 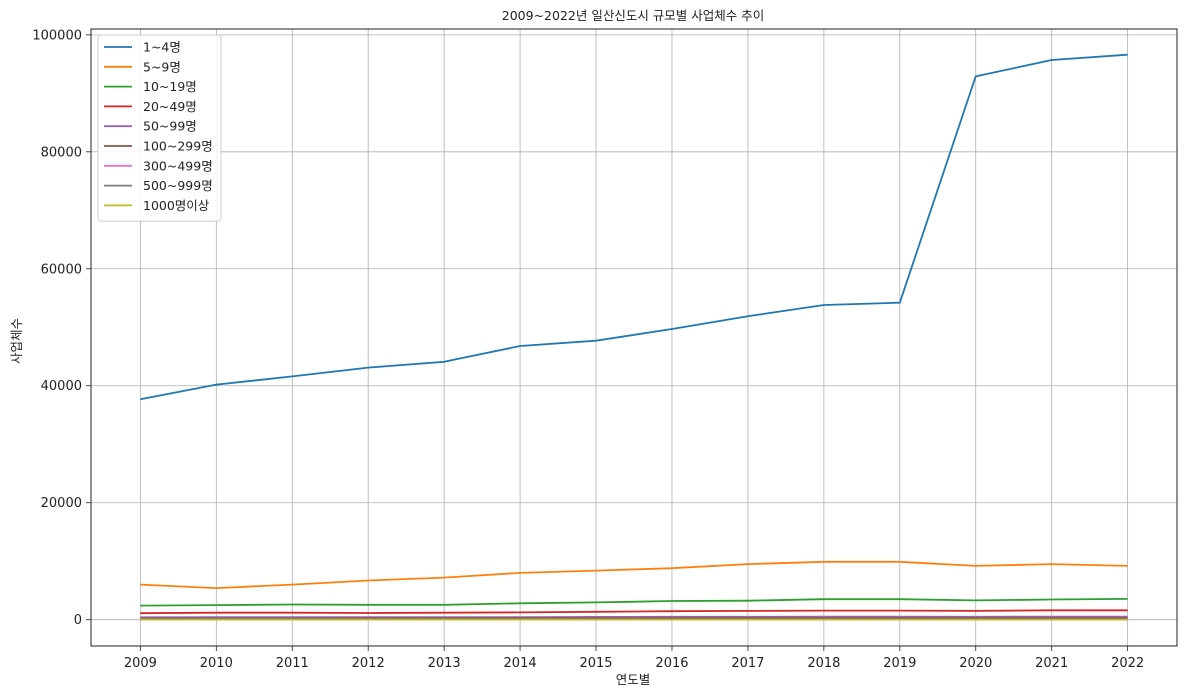 What do you see at coordinates (78, 620) in the screenshot?
I see `y-tick-label: 0` at bounding box center [78, 620].